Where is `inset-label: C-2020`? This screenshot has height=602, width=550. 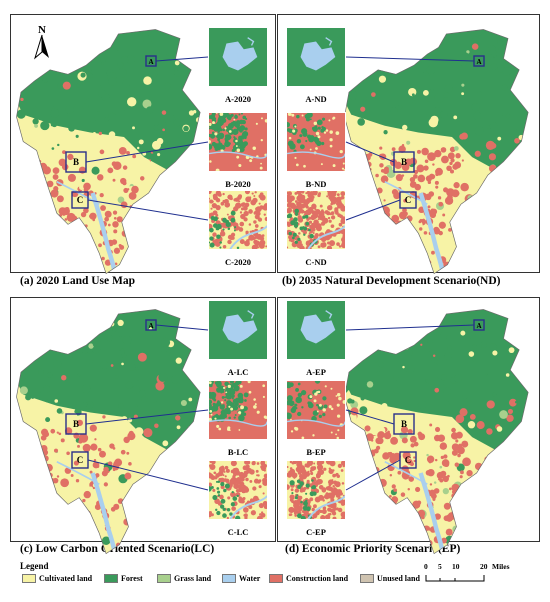 inset-label: C-2020 is located at coordinates (238, 262).